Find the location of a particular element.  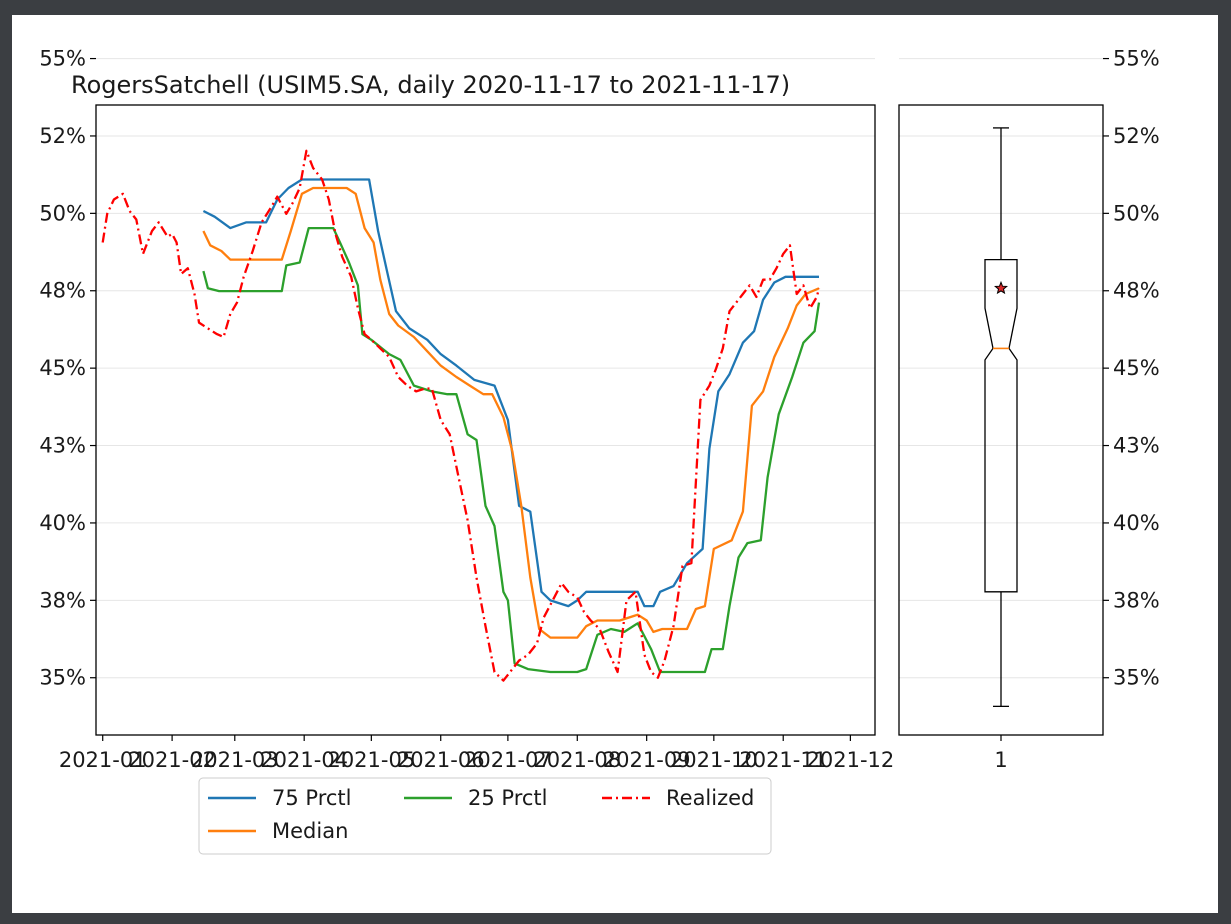

box-body is located at coordinates (1001, 425).